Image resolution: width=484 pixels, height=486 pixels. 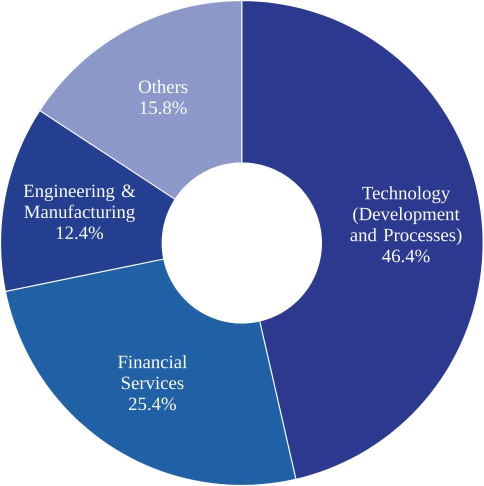 What do you see at coordinates (406, 256) in the screenshot?
I see `data-label: 46.4%` at bounding box center [406, 256].